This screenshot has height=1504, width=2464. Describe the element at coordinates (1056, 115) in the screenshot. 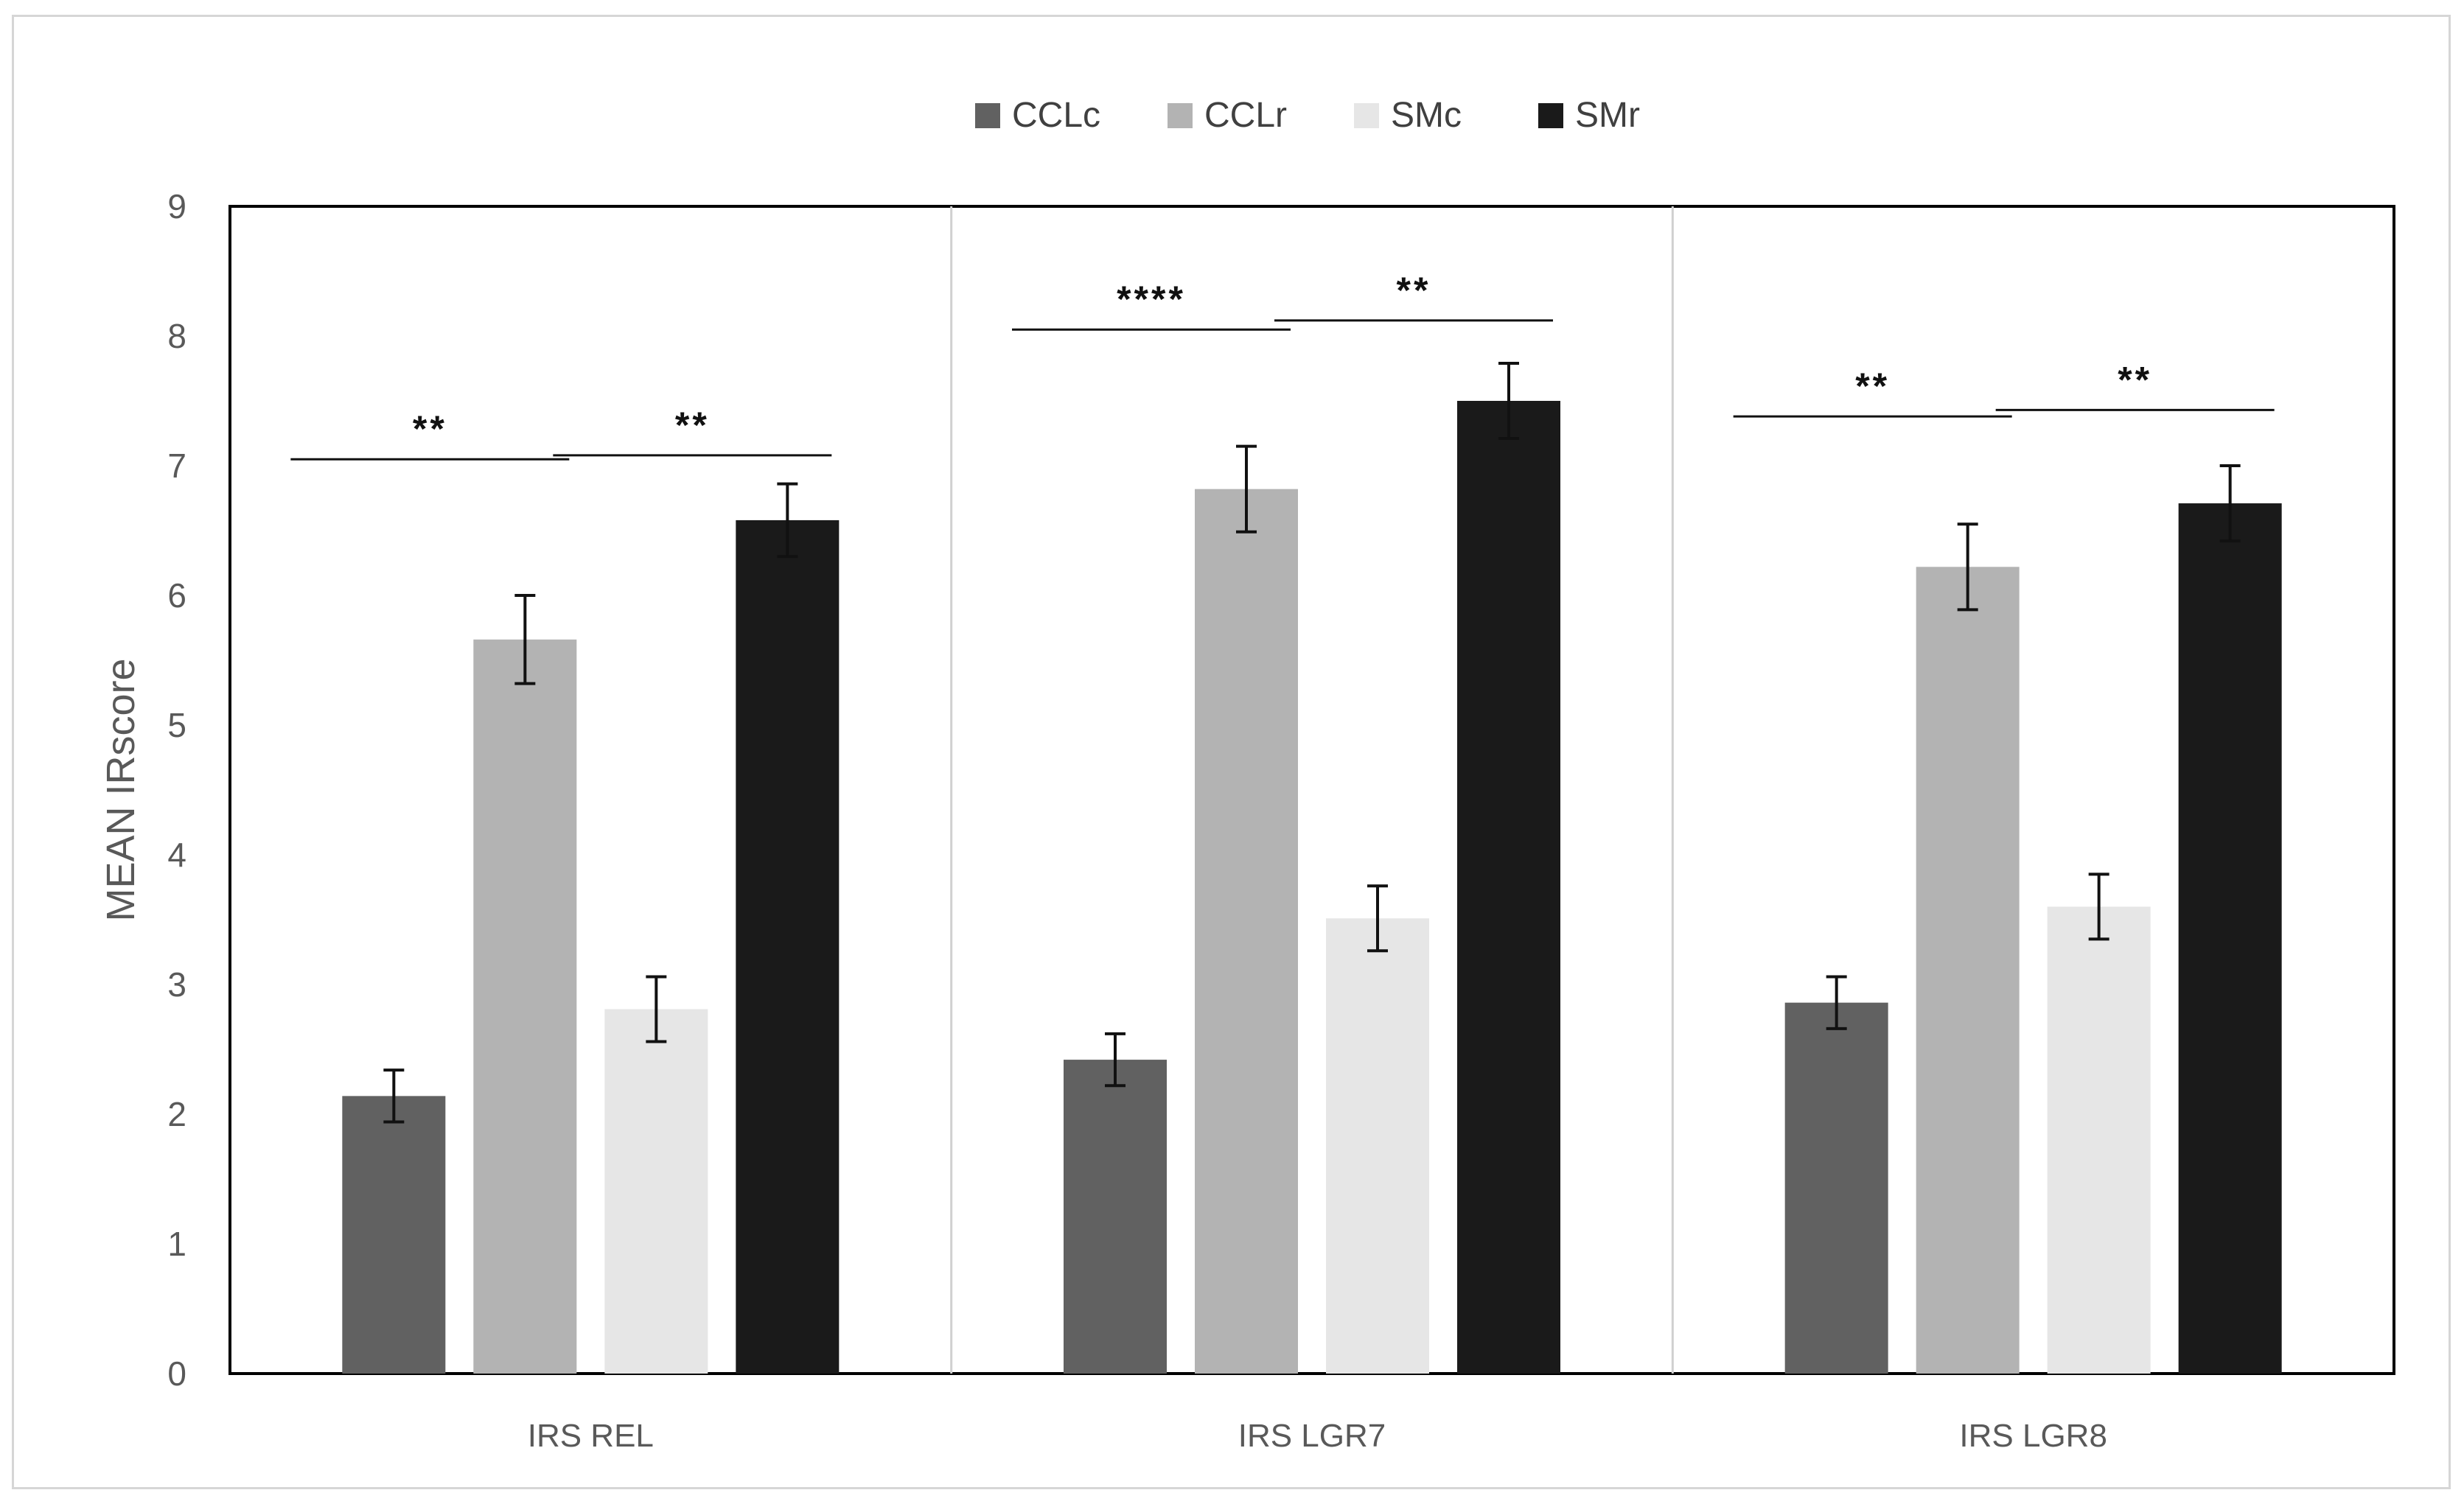

I see `legend-label-cclc: CCLc` at that location.